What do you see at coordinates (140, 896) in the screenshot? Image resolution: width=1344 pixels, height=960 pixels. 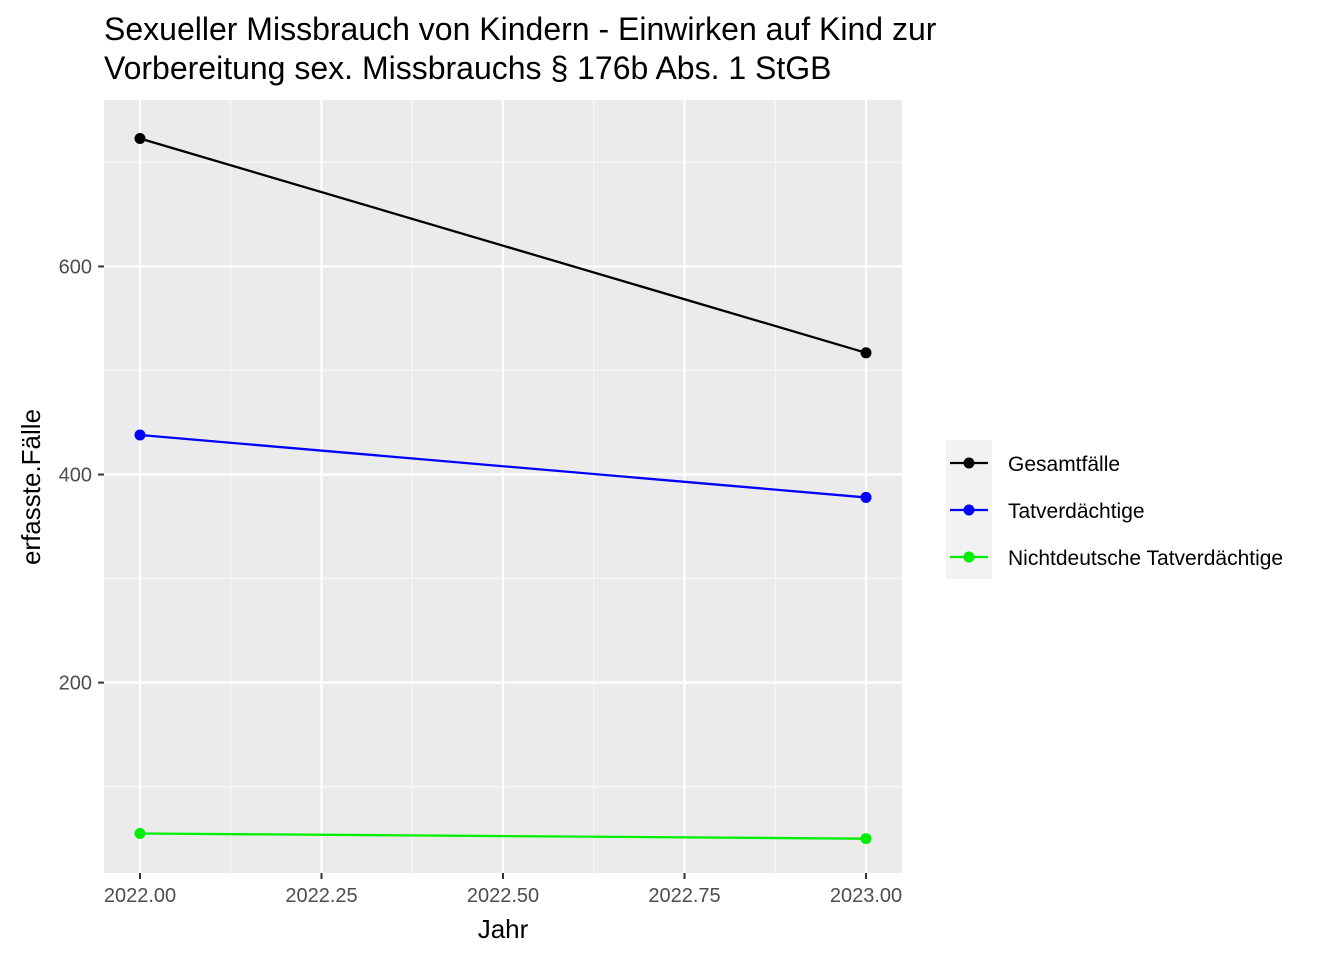 I see `x-tick-label: 2022.00` at bounding box center [140, 896].